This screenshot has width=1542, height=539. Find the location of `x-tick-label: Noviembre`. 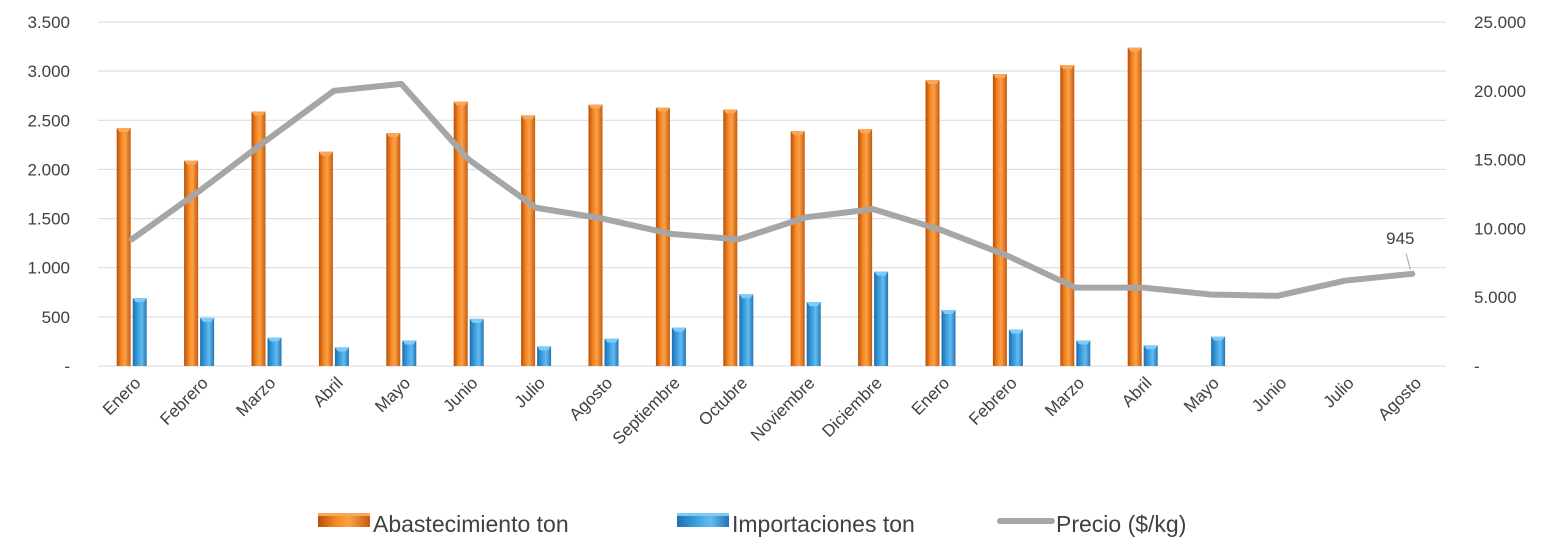

x-tick-label: Noviembre is located at coordinates (783, 409).